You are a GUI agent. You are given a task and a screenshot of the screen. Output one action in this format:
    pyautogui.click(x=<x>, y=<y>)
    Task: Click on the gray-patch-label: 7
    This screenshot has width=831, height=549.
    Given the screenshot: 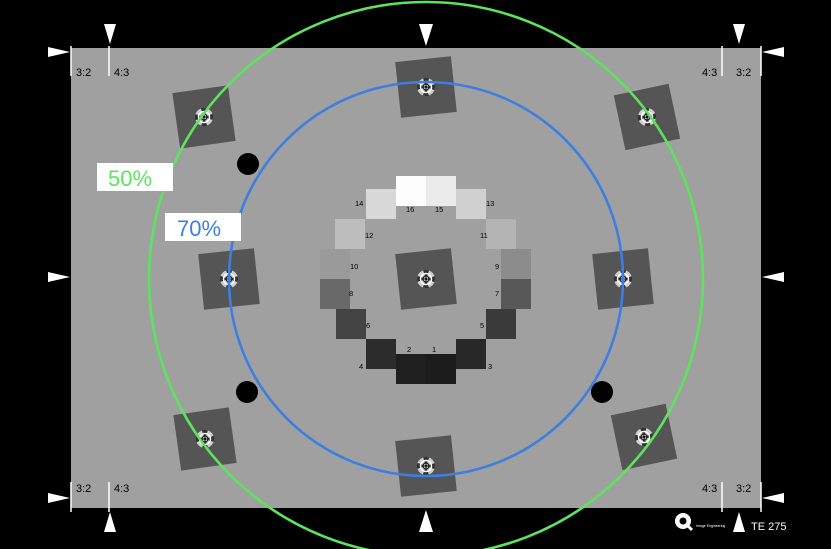 What is the action you would take?
    pyautogui.click(x=497, y=293)
    